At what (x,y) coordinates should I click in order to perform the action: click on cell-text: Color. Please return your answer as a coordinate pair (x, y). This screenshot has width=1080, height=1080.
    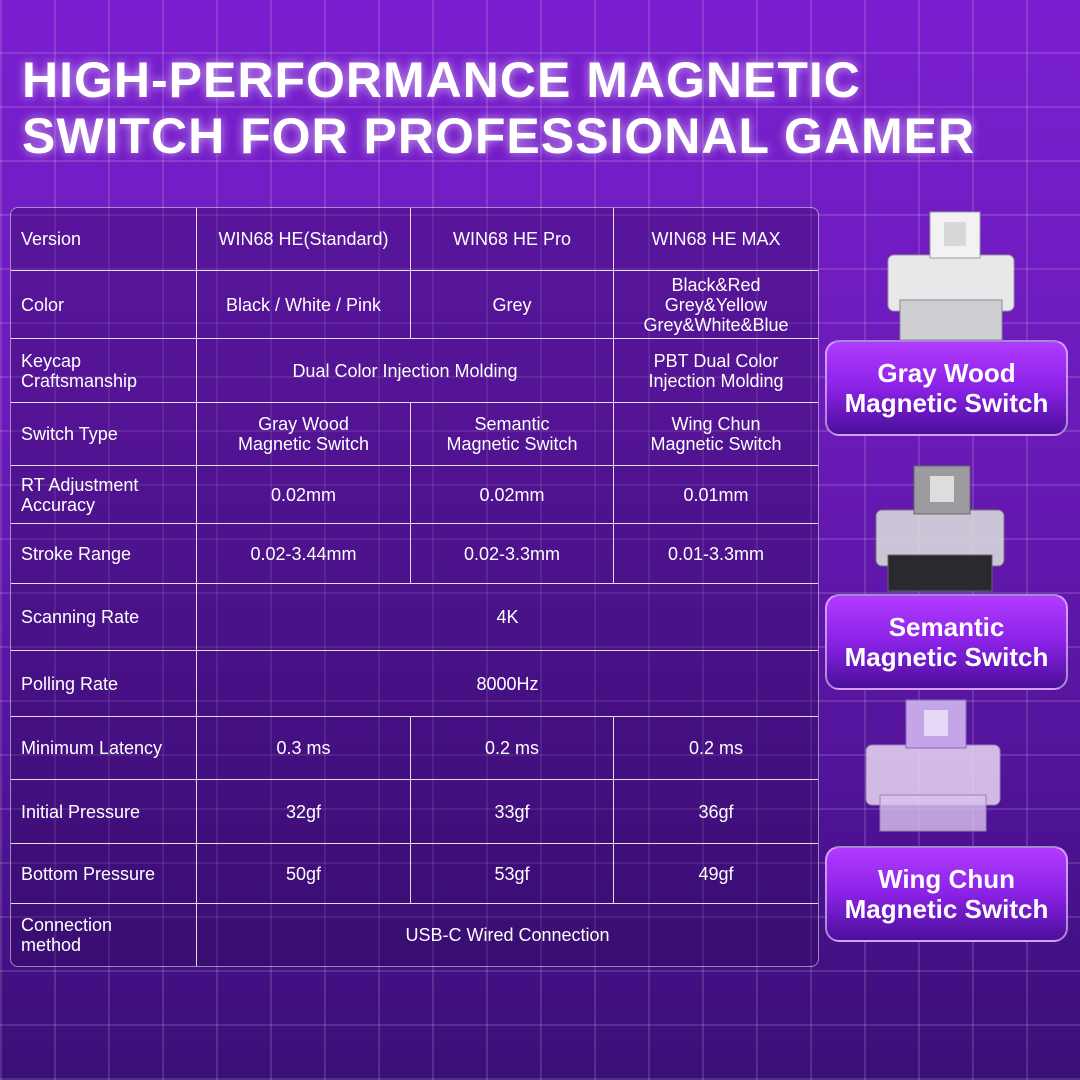
    Looking at the image, I should click on (43, 304).